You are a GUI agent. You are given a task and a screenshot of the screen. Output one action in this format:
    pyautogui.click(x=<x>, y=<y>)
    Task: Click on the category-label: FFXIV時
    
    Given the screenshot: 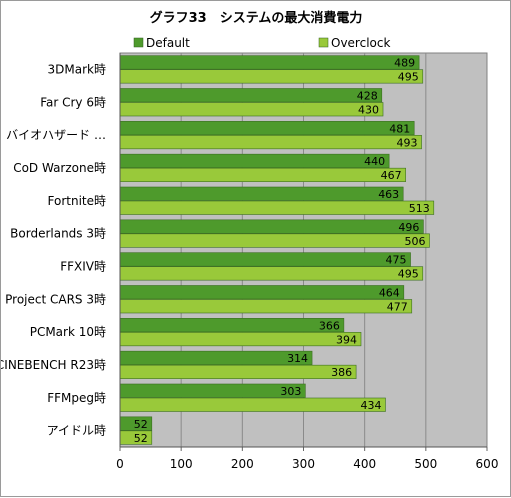 What is the action you would take?
    pyautogui.click(x=83, y=266)
    